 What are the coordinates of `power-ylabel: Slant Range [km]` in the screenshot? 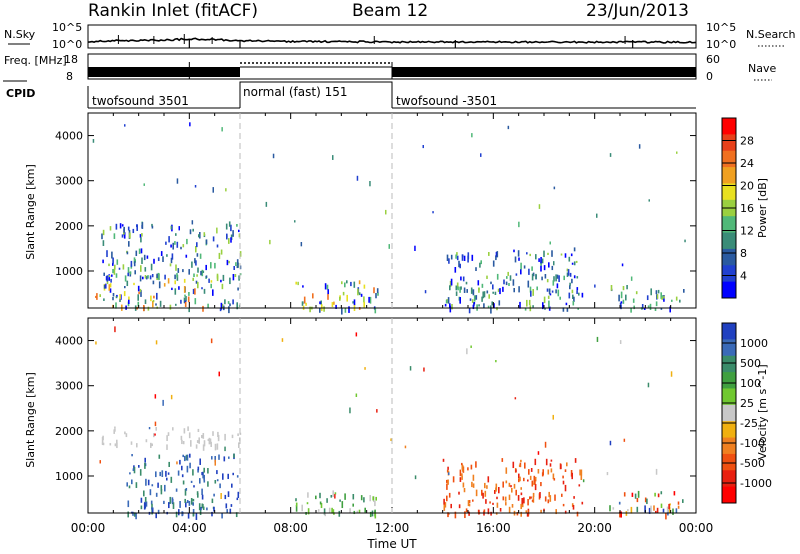 It's located at (30, 212).